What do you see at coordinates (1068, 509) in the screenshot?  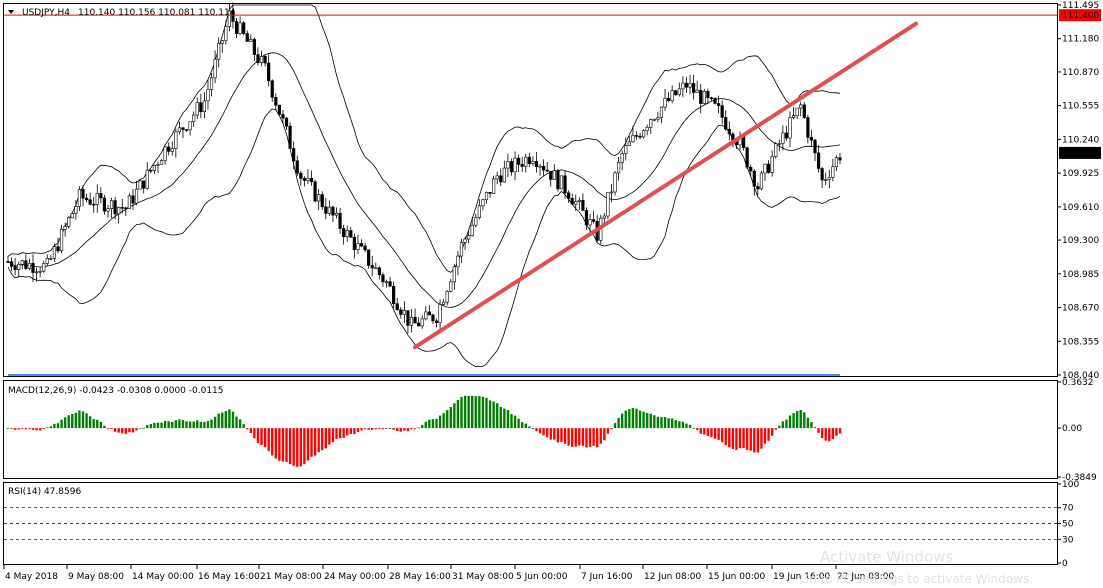 I see `rsi-axis-label: 70` at bounding box center [1068, 509].